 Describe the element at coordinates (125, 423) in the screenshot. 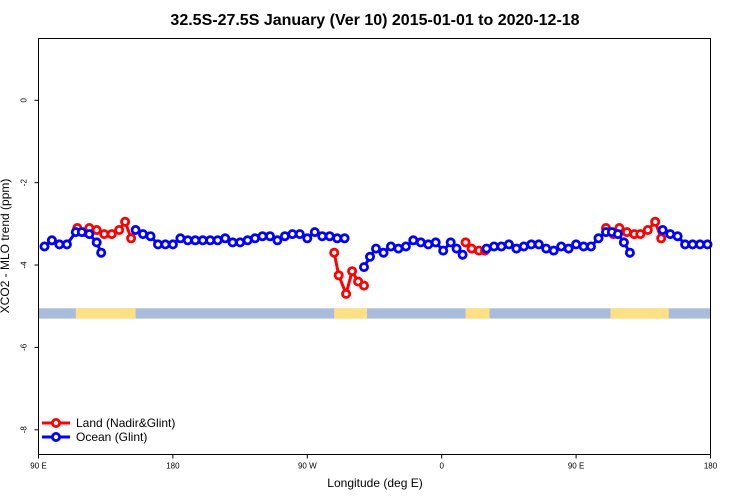

I see `legend-label: Land (Nadir&Glint)` at that location.